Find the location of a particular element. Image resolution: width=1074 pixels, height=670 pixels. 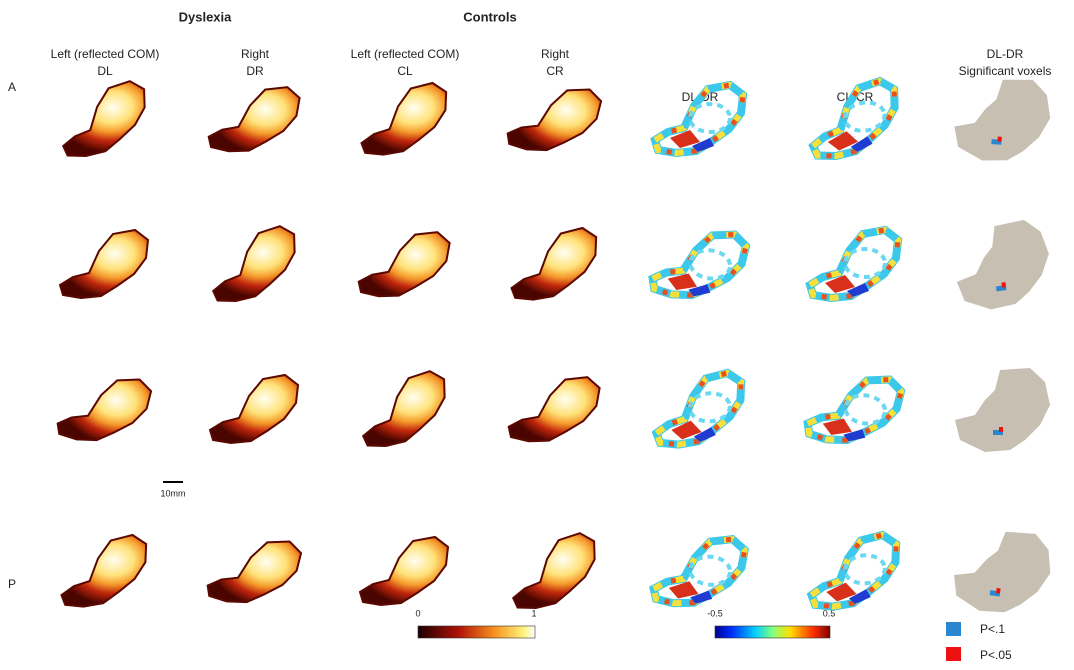

colorbar-label: 0.5 is located at coordinates (829, 613).